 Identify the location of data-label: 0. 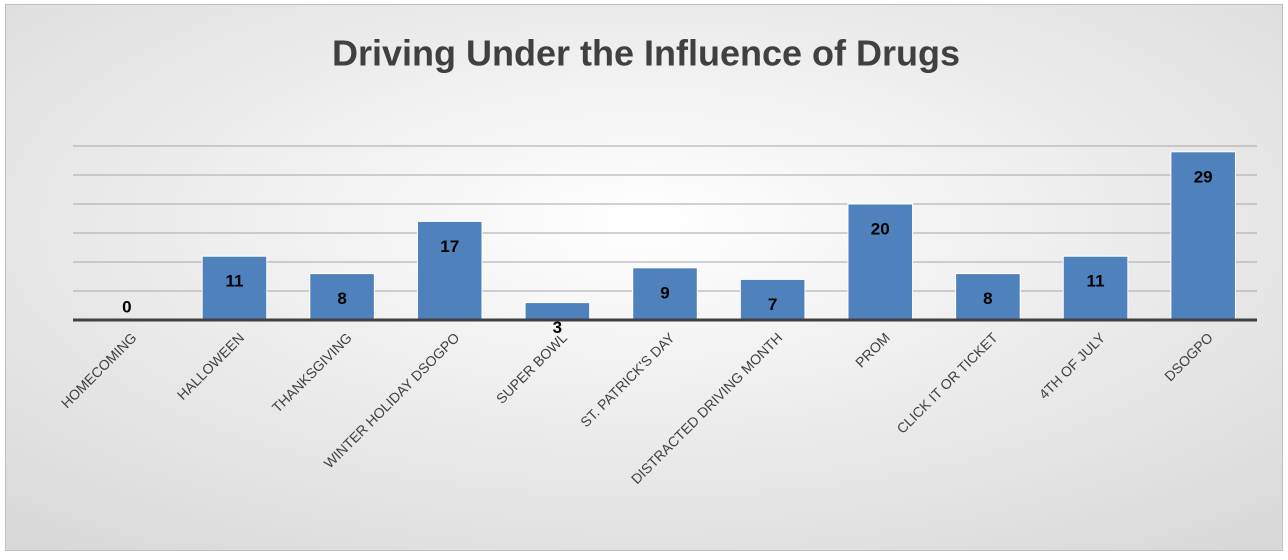
(126, 306).